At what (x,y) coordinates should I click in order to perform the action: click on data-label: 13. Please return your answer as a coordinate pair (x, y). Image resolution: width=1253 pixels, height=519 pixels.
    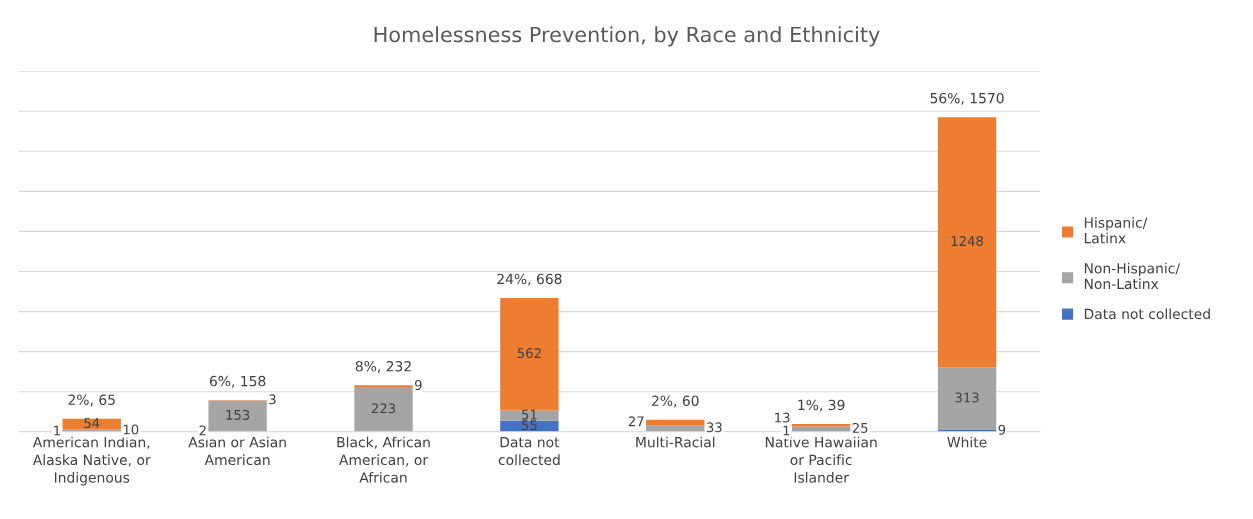
    Looking at the image, I should click on (782, 417).